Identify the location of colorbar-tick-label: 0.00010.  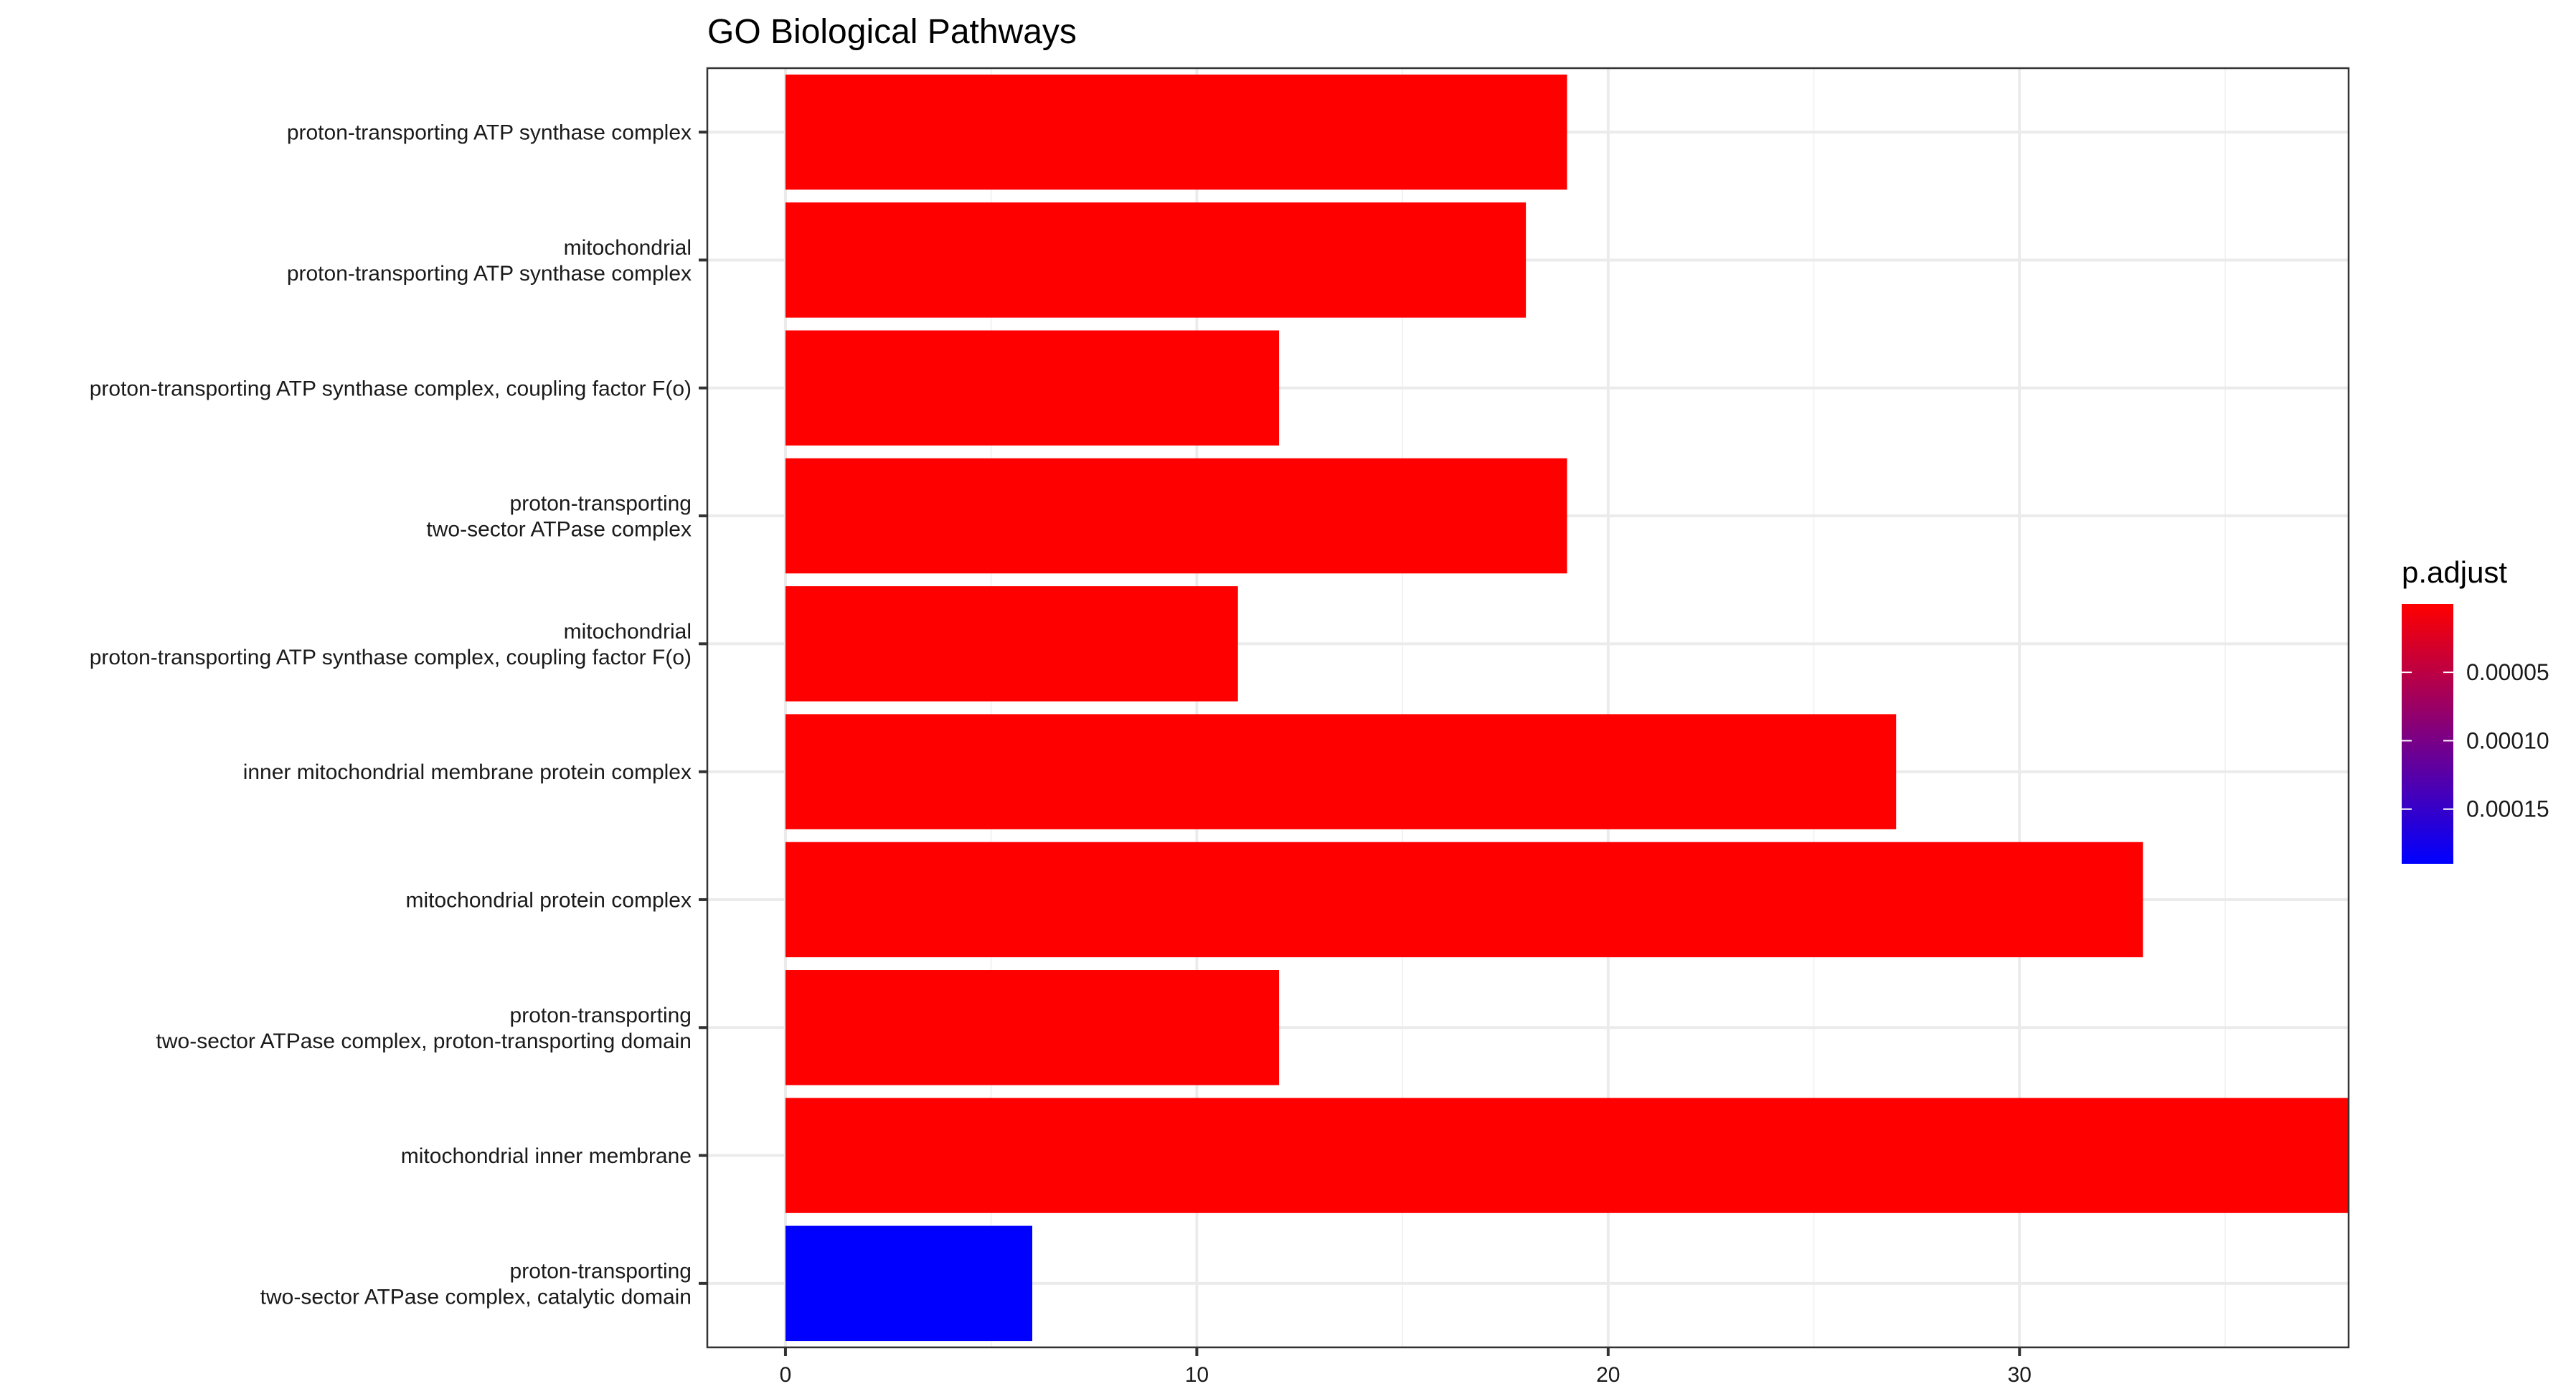
(2507, 740).